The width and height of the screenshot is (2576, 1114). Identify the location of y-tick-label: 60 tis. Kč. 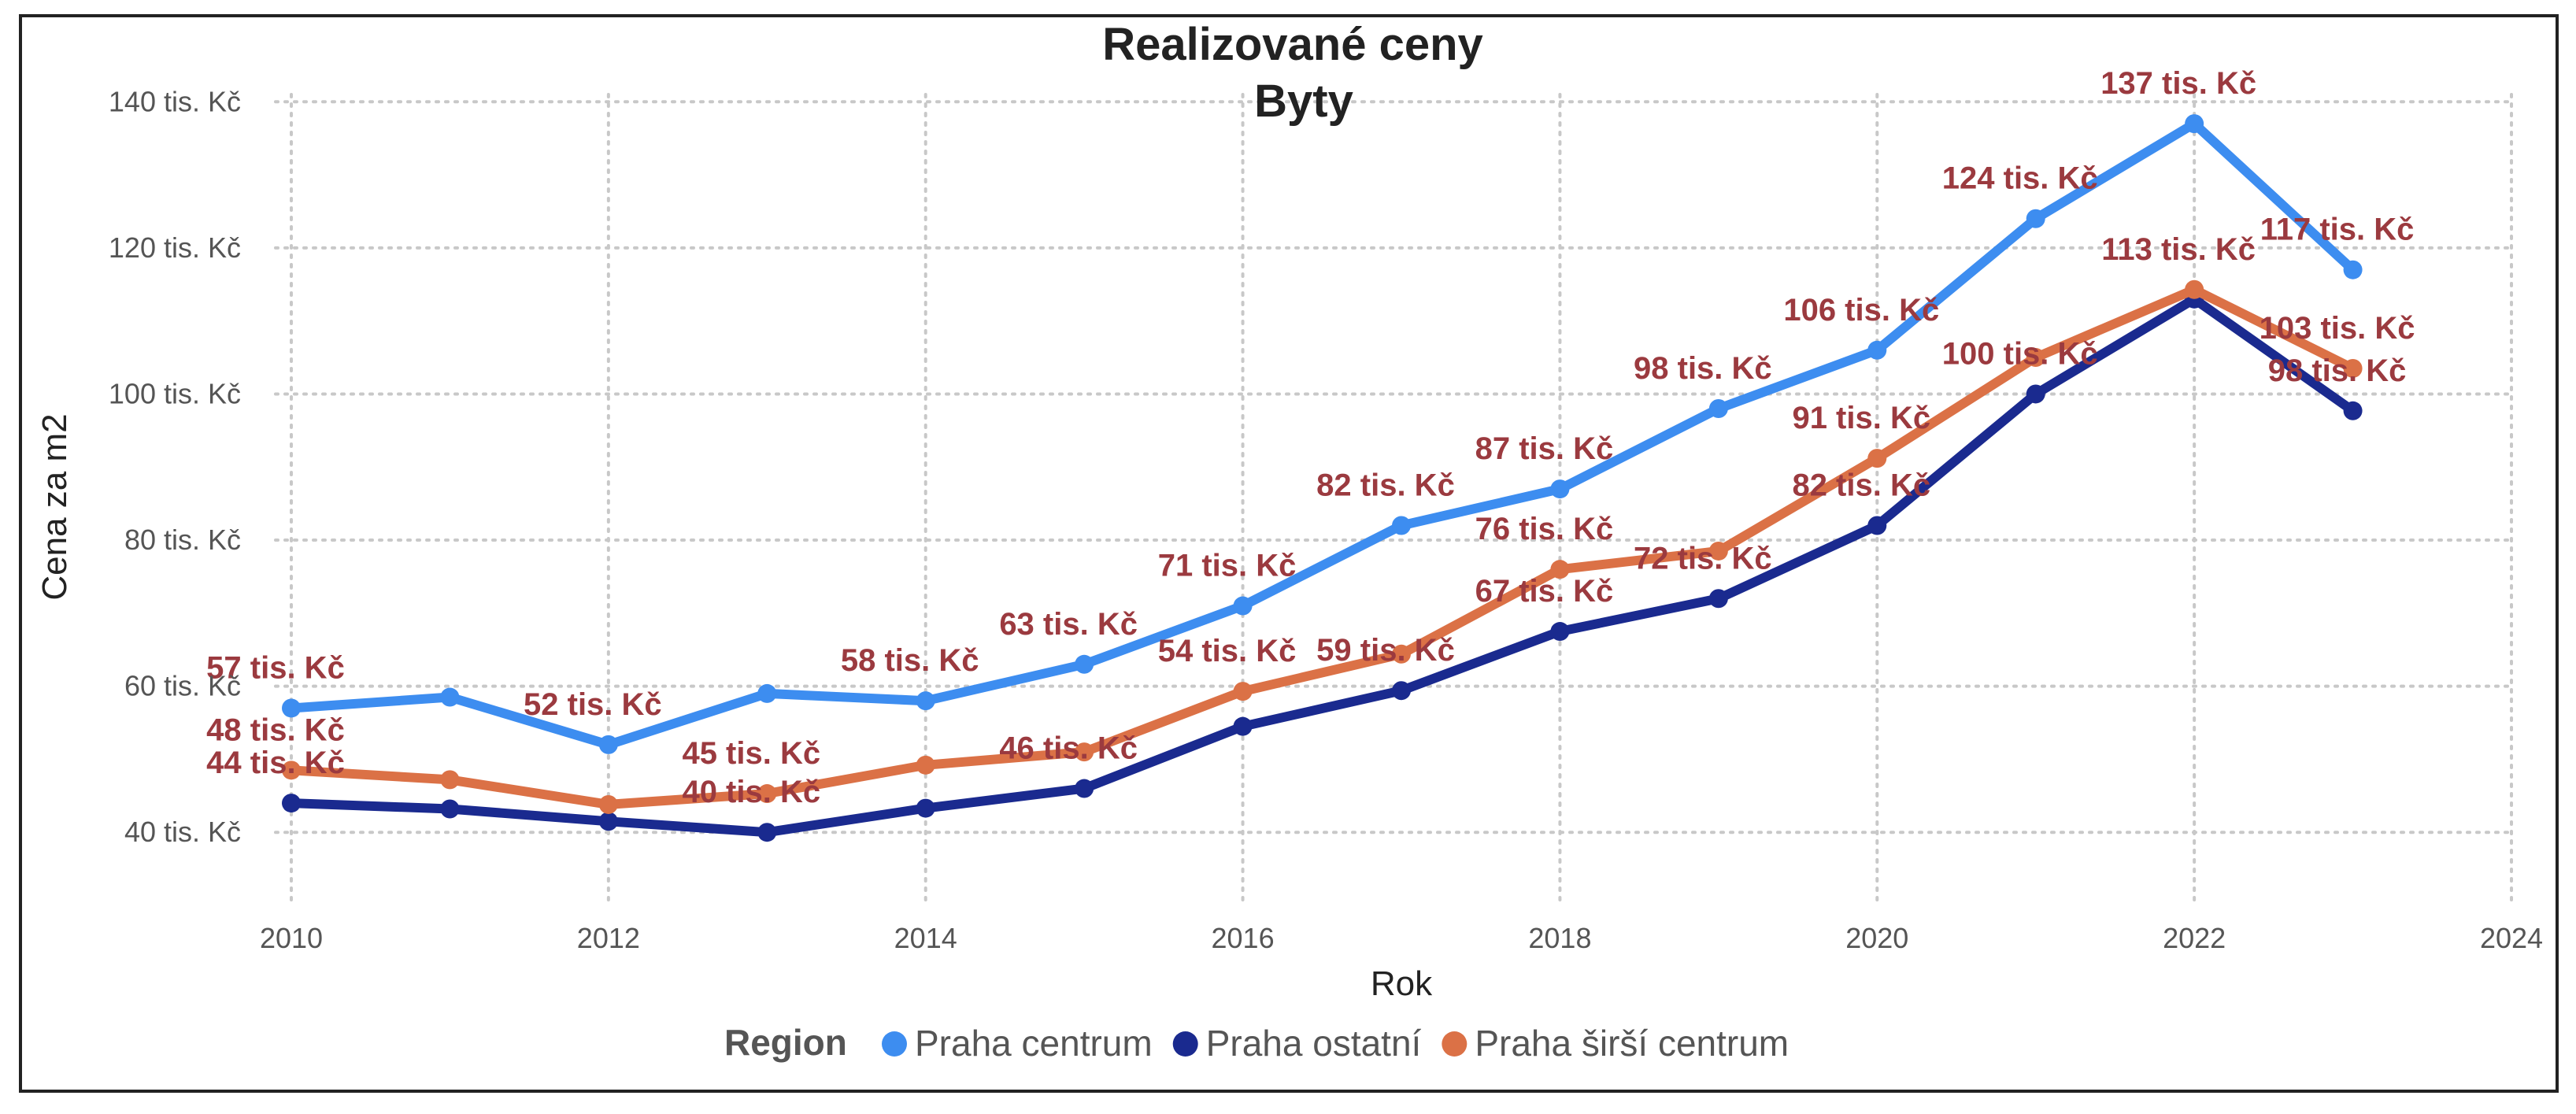
(182, 686).